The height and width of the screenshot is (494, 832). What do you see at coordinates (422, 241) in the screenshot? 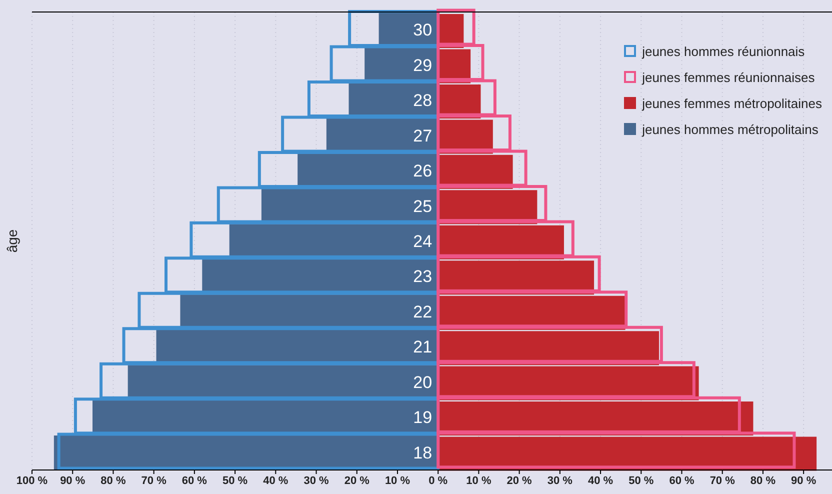
I see `y-tick-label: 24` at bounding box center [422, 241].